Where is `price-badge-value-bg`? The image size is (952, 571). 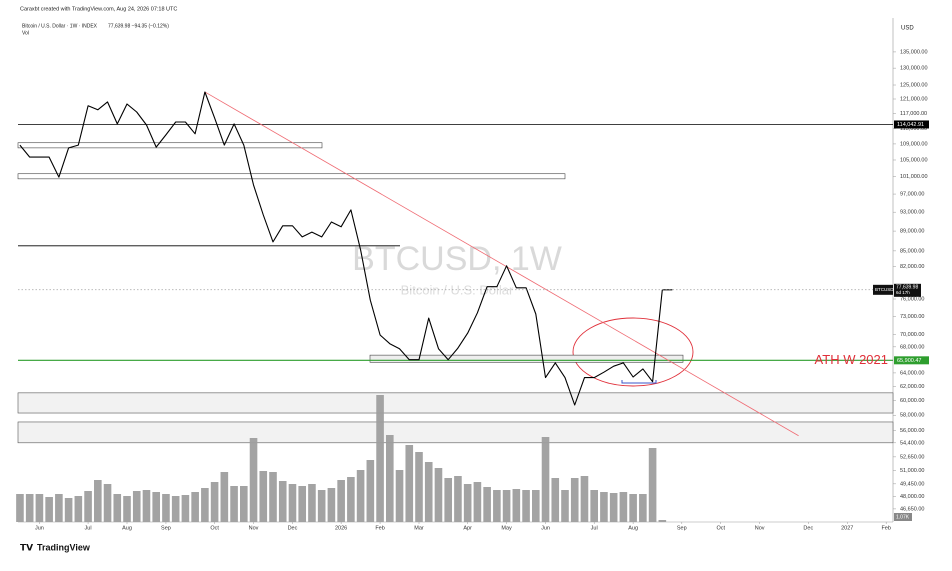
price-badge-value-bg is located at coordinates (907, 290).